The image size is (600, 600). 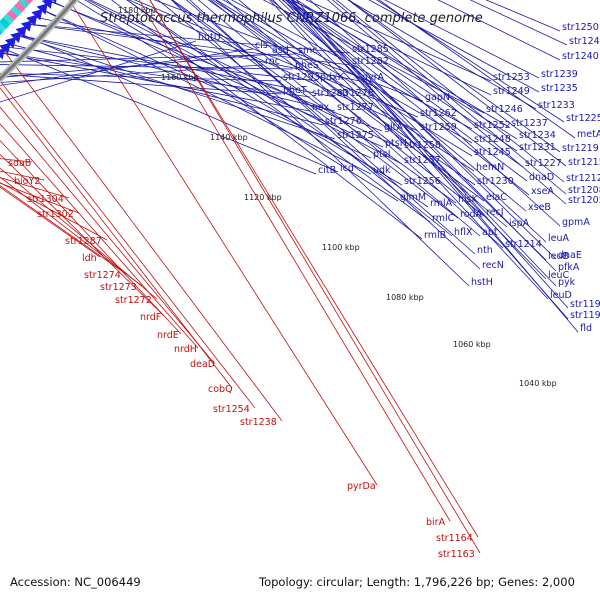 What do you see at coordinates (537, 147) in the screenshot?
I see `forward-gene-label: str1231` at bounding box center [537, 147].